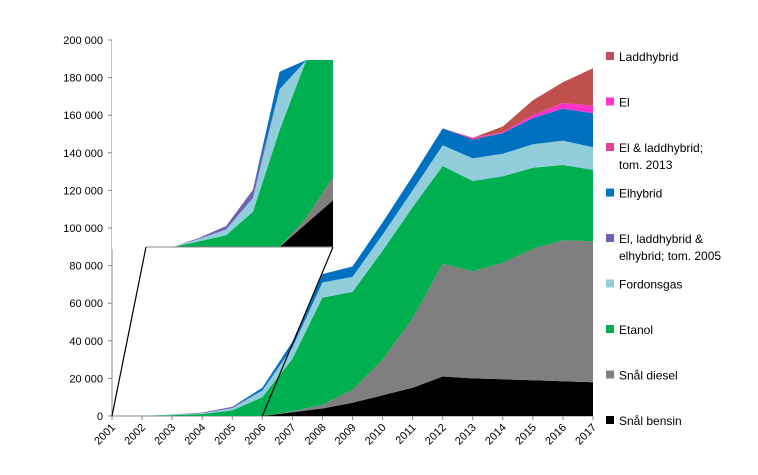 The image size is (758, 475). Describe the element at coordinates (196, 435) in the screenshot. I see `x-tick-label: 2004` at that location.